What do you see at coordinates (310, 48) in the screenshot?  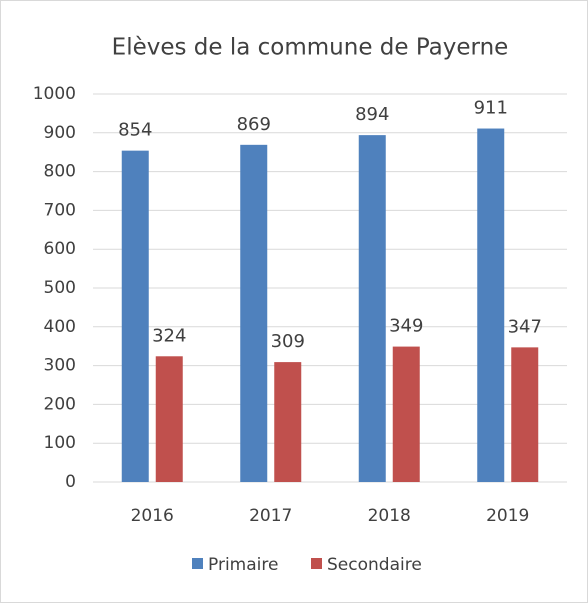 I see `chart-title: Elèves de la commune de Payerne` at bounding box center [310, 48].